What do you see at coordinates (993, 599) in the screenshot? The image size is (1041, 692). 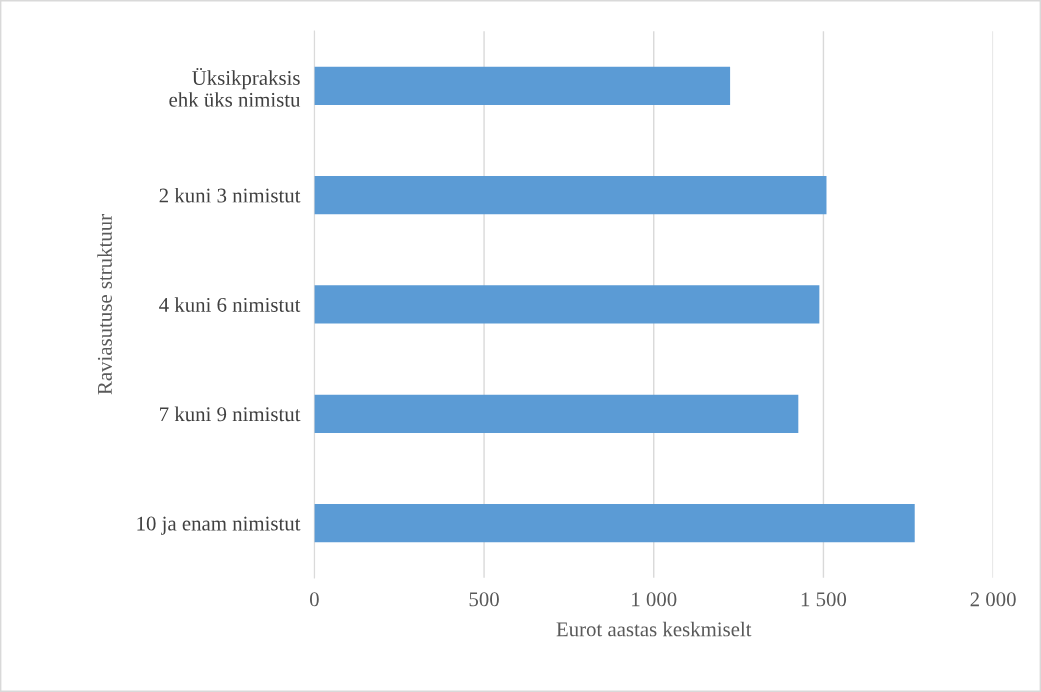 I see `x-tick-label: 2 000` at bounding box center [993, 599].